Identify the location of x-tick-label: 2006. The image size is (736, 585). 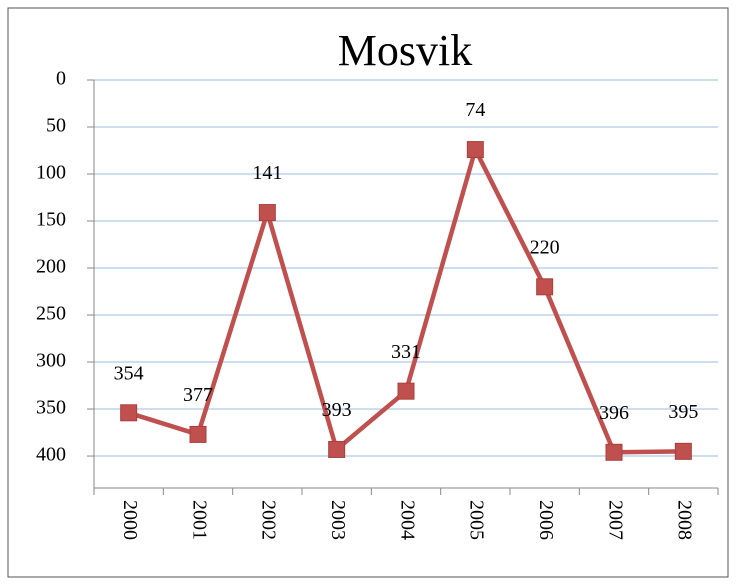
(546, 520).